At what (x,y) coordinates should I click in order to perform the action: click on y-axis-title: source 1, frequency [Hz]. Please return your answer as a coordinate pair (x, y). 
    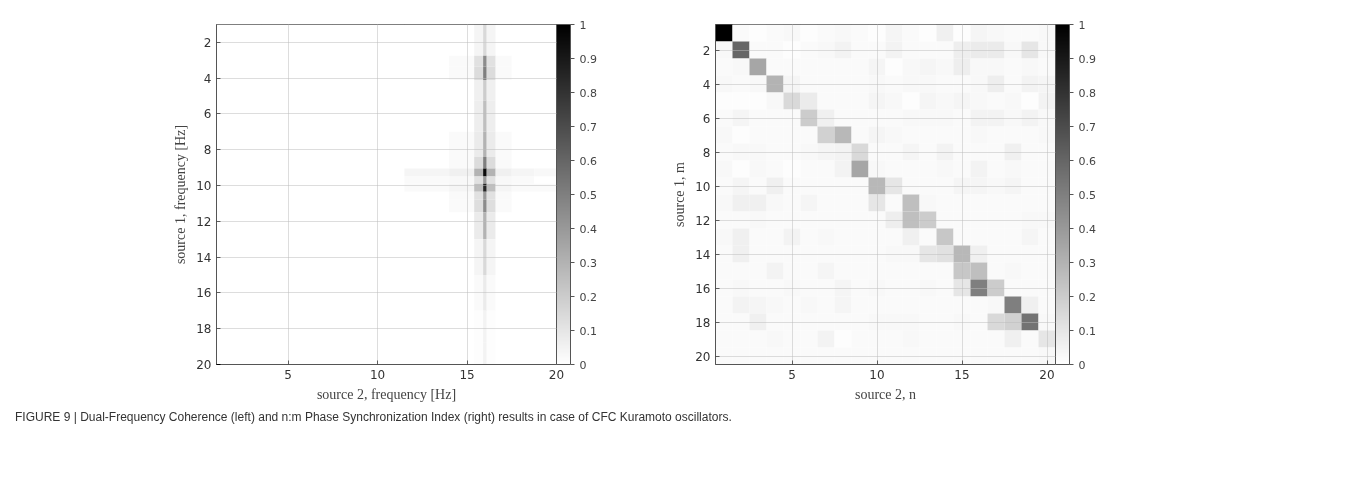
    Looking at the image, I should click on (181, 194).